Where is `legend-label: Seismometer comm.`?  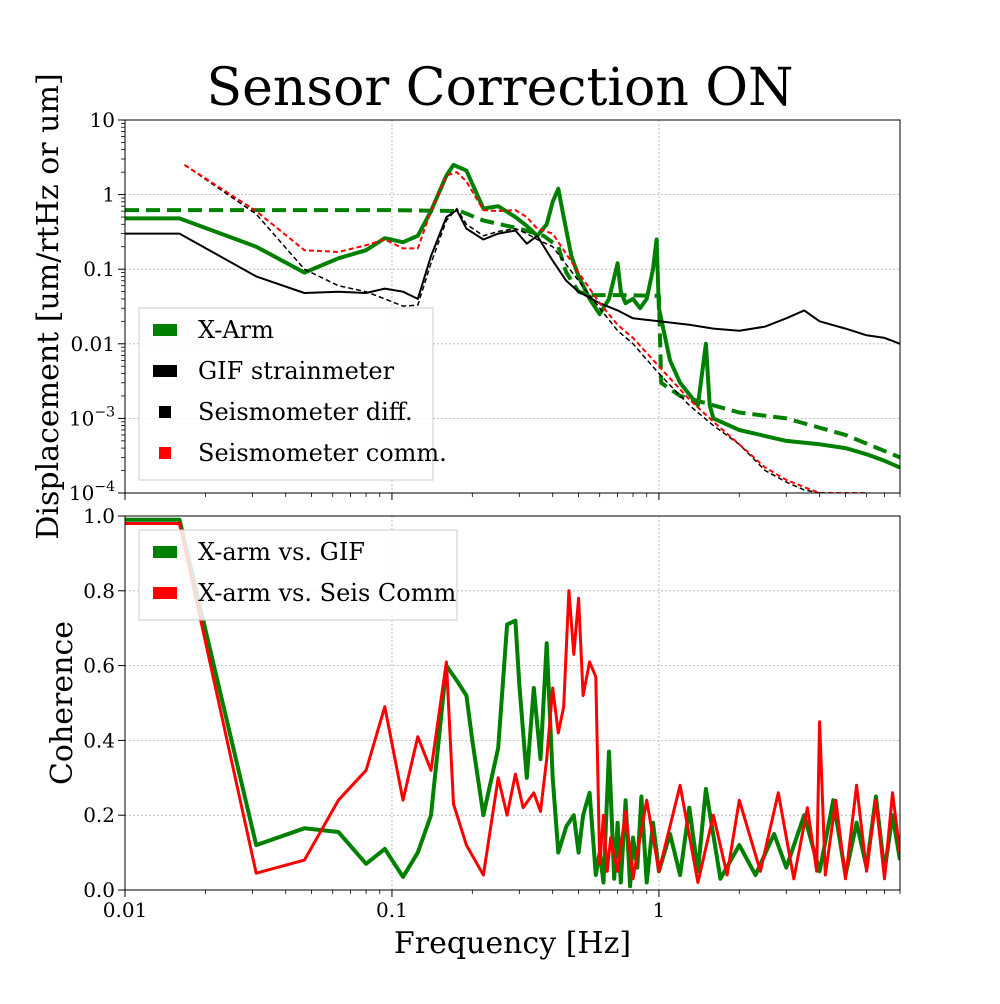
legend-label: Seismometer comm. is located at coordinates (322, 453).